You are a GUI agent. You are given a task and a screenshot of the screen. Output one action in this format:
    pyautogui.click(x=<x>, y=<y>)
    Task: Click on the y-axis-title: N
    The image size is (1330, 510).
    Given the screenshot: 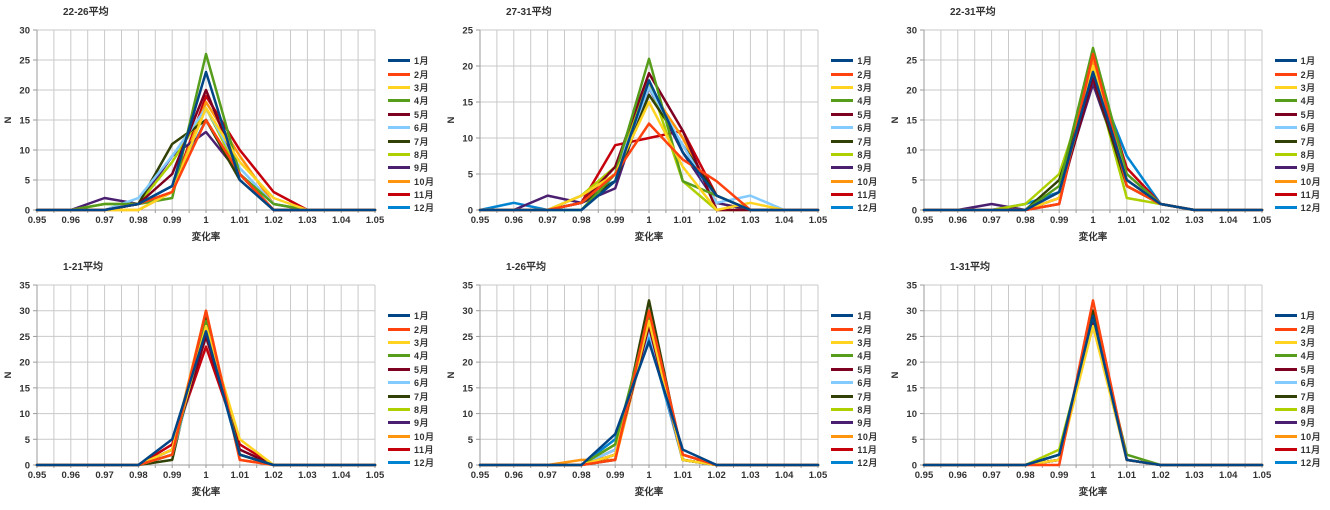 What is the action you would take?
    pyautogui.click(x=451, y=374)
    